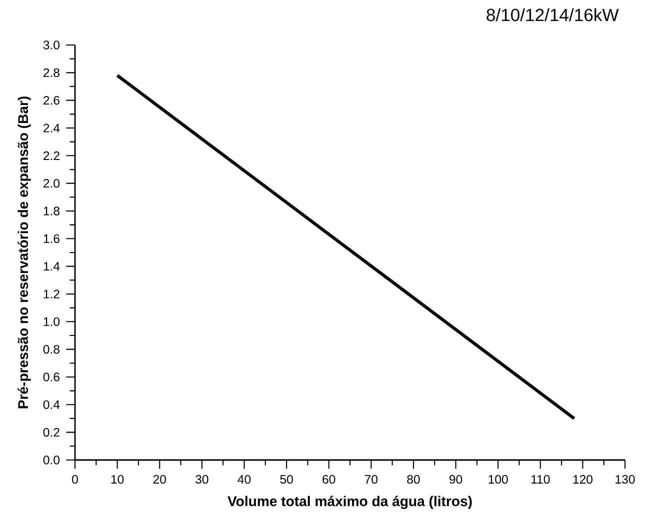  What do you see at coordinates (24, 252) in the screenshot?
I see `y-axis-title: Pré-pressão no reservatório de expansão (Bar)` at bounding box center [24, 252].